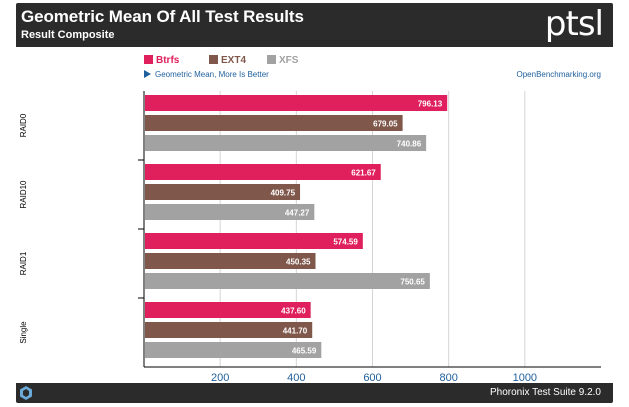  I want to click on chart-title: Geometric Mean Of All Test Results, so click(162, 16).